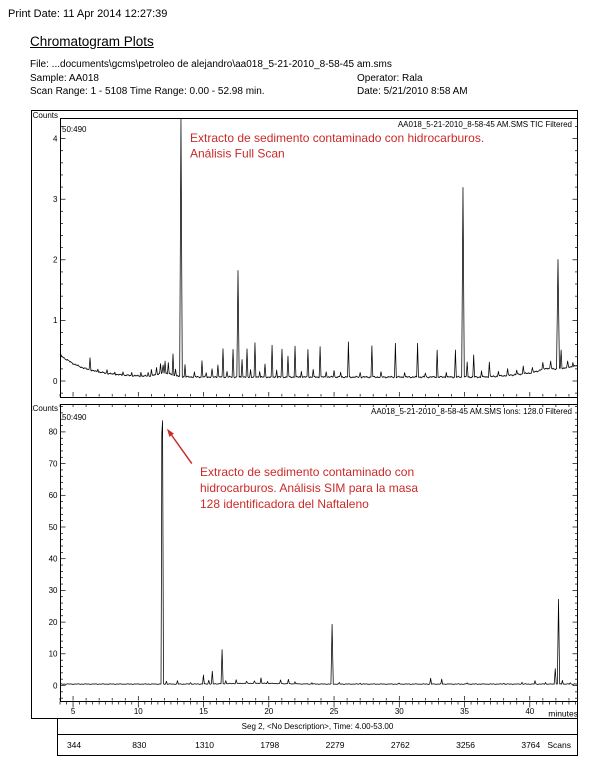 The image size is (600, 776). What do you see at coordinates (529, 711) in the screenshot?
I see `ruler-label: 40` at bounding box center [529, 711].